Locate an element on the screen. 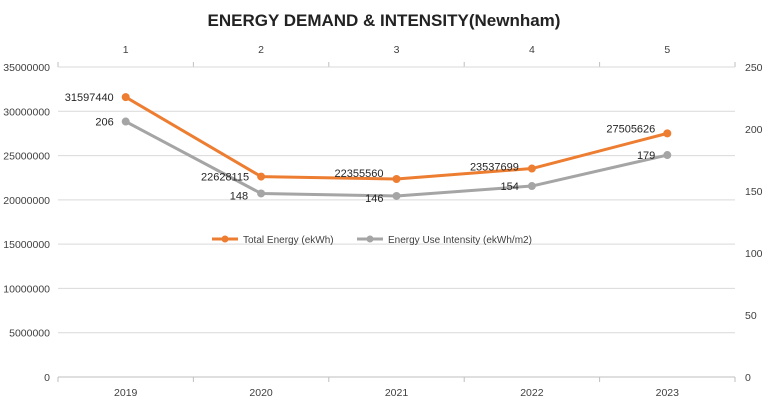 This screenshot has width=768, height=414. x2-tick-label: 4 is located at coordinates (532, 50).